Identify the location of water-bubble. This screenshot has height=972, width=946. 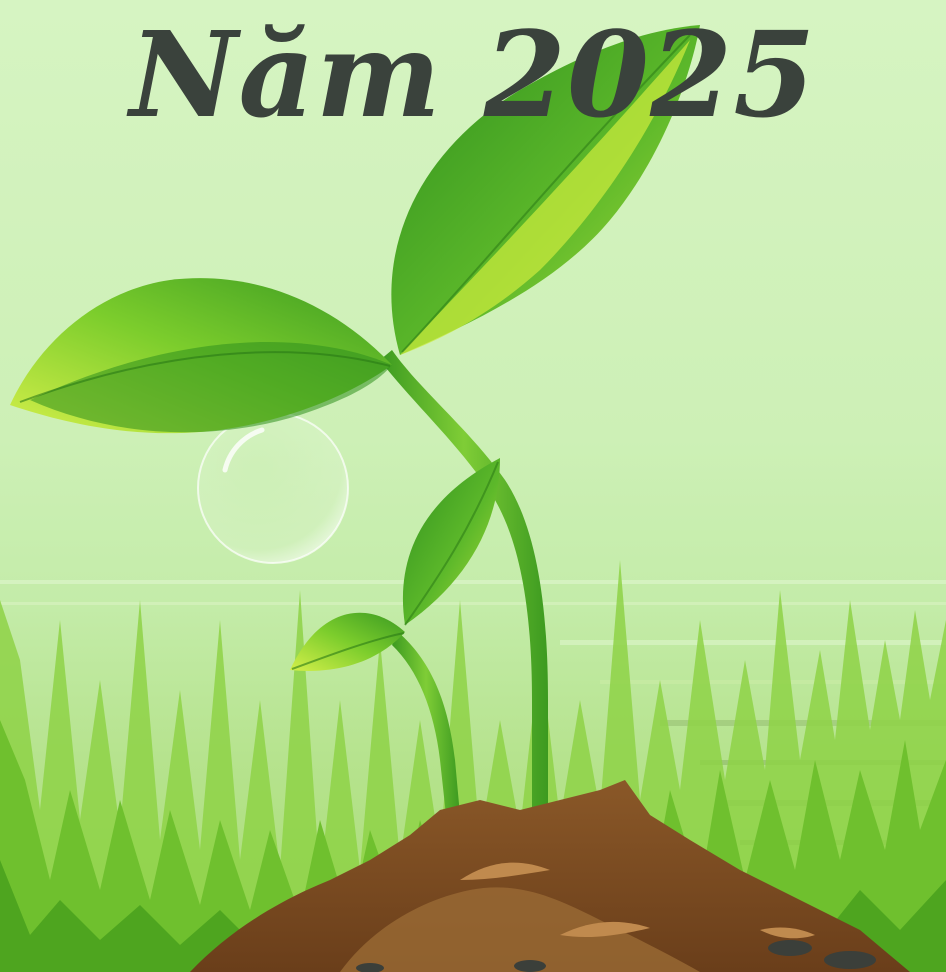
(273, 488).